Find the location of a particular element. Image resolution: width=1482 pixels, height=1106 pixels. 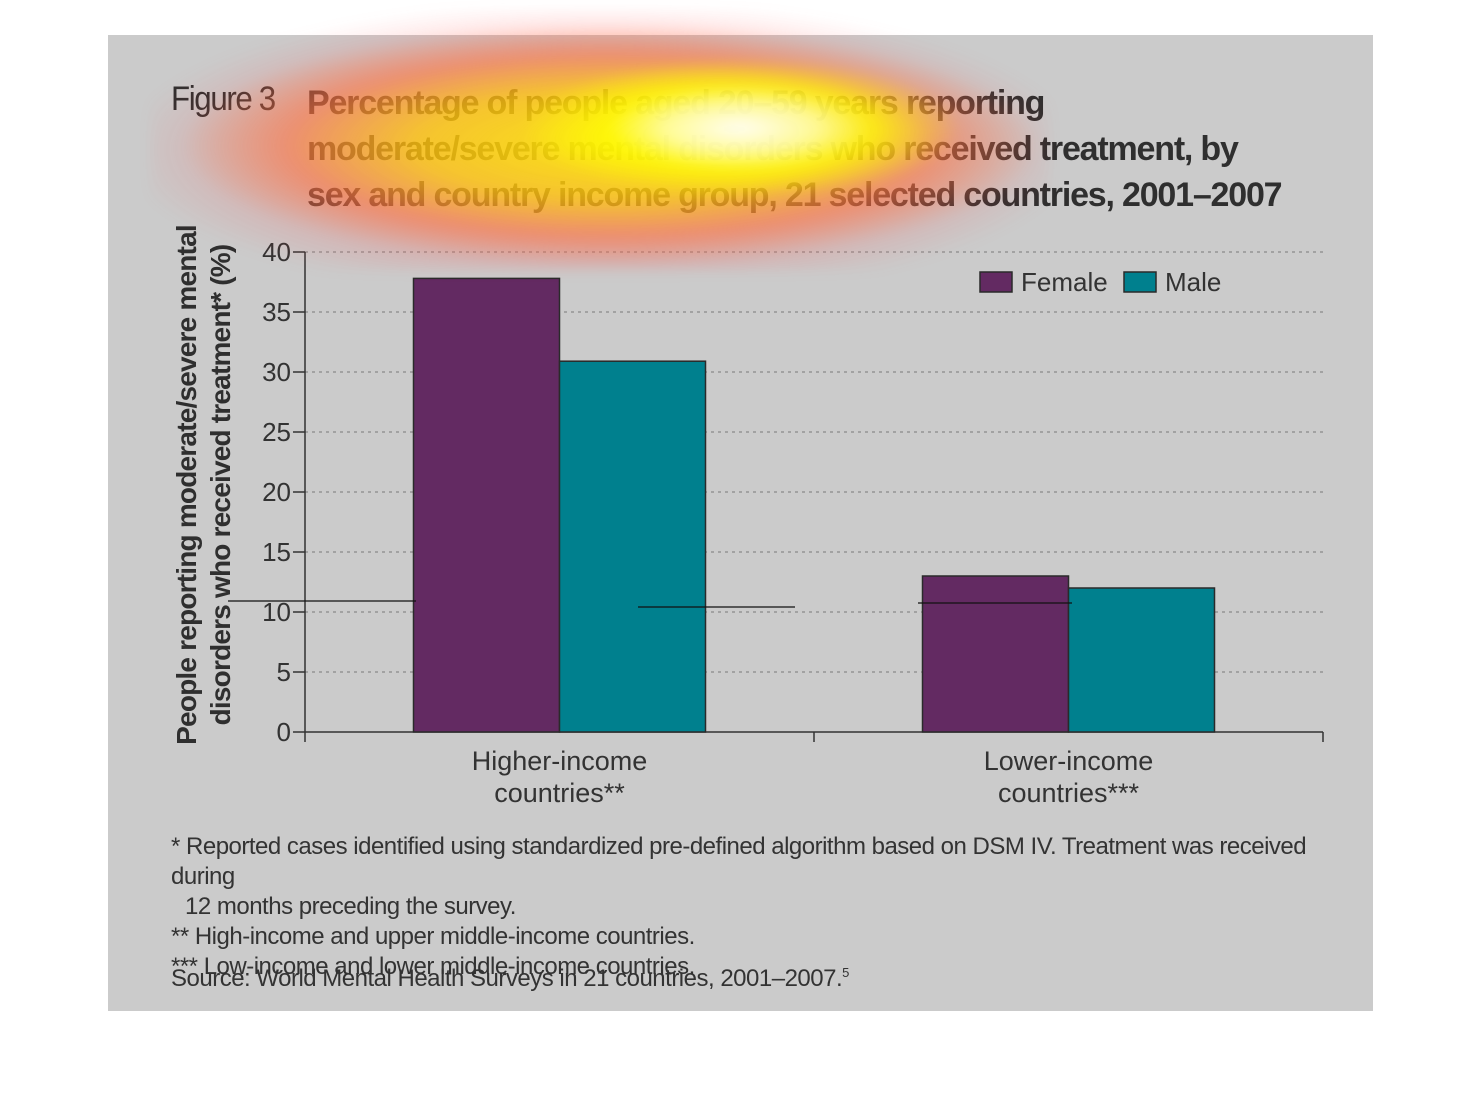

x-category-label: Higher-income is located at coordinates (560, 761).